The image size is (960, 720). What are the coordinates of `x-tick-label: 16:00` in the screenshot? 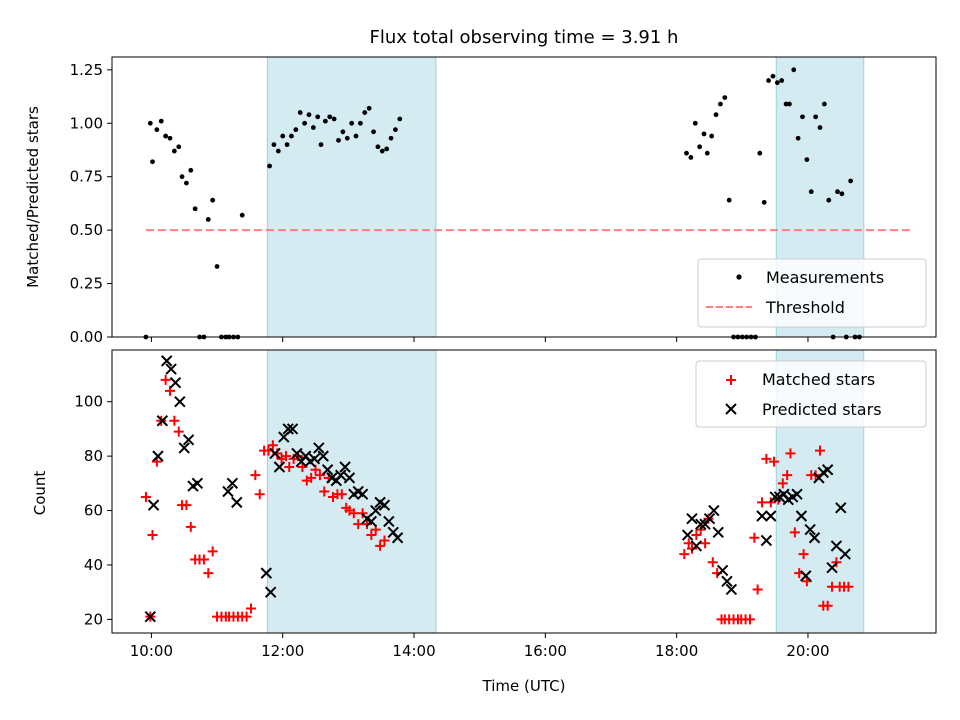 It's located at (545, 651).